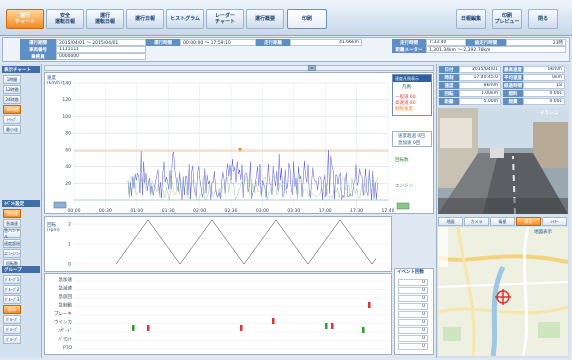 The width and height of the screenshot is (572, 360). What do you see at coordinates (513, 93) in the screenshot?
I see `stat-stats2-label-3: 燃料` at bounding box center [513, 93].